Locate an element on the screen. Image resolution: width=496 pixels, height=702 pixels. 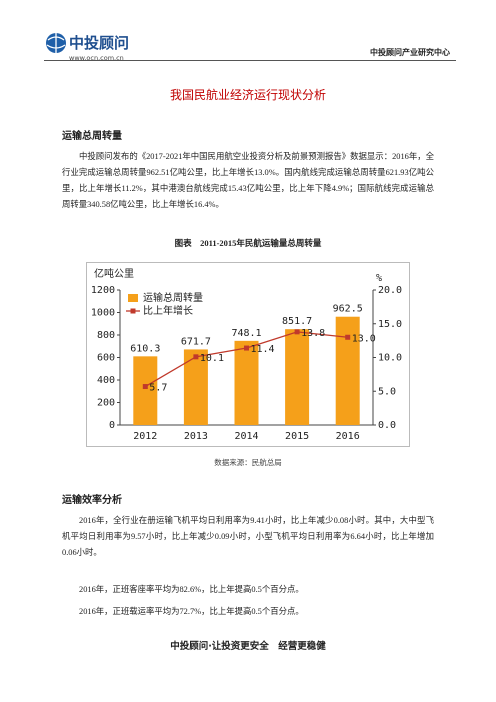
bar-value-label: 962.5 is located at coordinates (348, 309).